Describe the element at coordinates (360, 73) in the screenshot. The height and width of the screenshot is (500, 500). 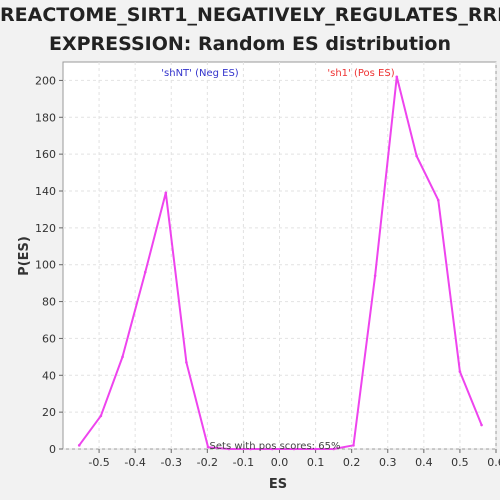
I see `pos-es-label: 'sh1' (Pos ES)` at that location.